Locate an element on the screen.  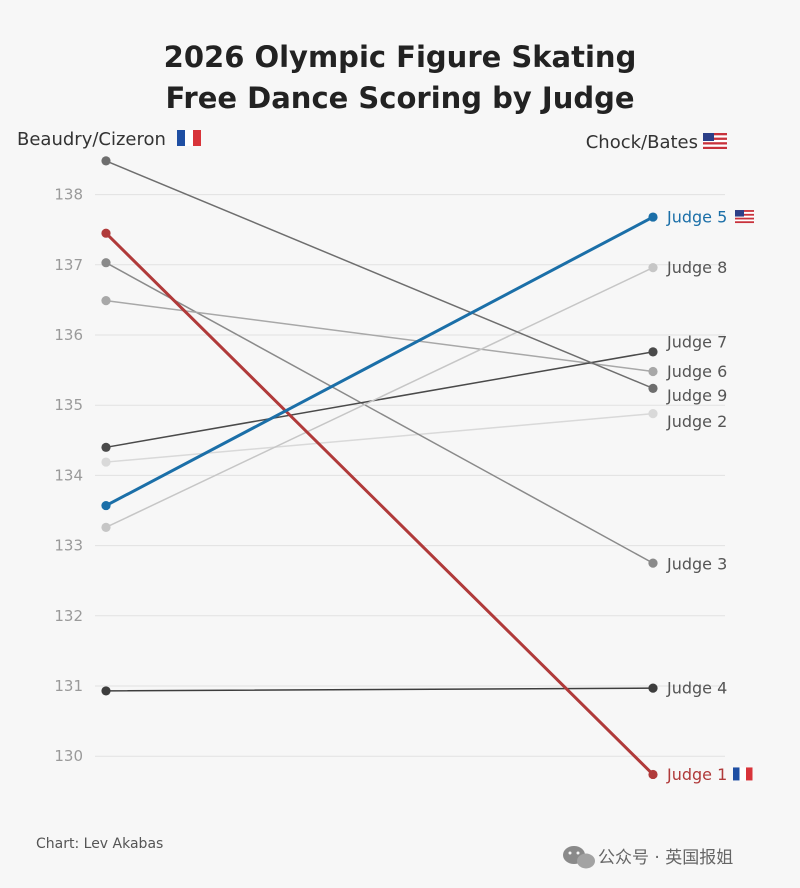
judge-5-point-right is located at coordinates (653, 217).